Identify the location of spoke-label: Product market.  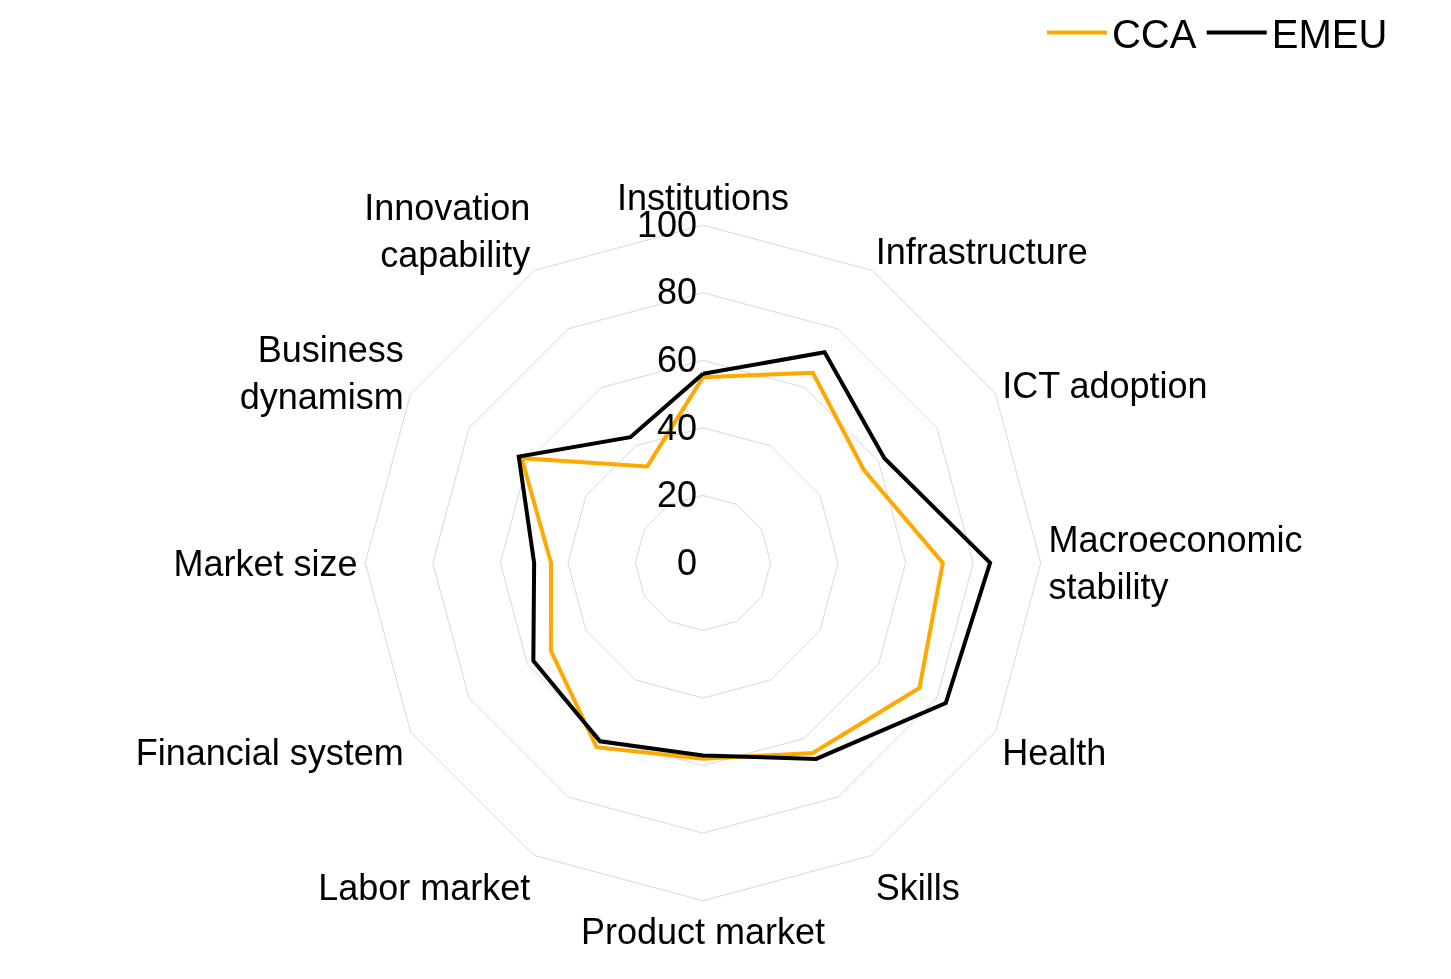
(703, 932).